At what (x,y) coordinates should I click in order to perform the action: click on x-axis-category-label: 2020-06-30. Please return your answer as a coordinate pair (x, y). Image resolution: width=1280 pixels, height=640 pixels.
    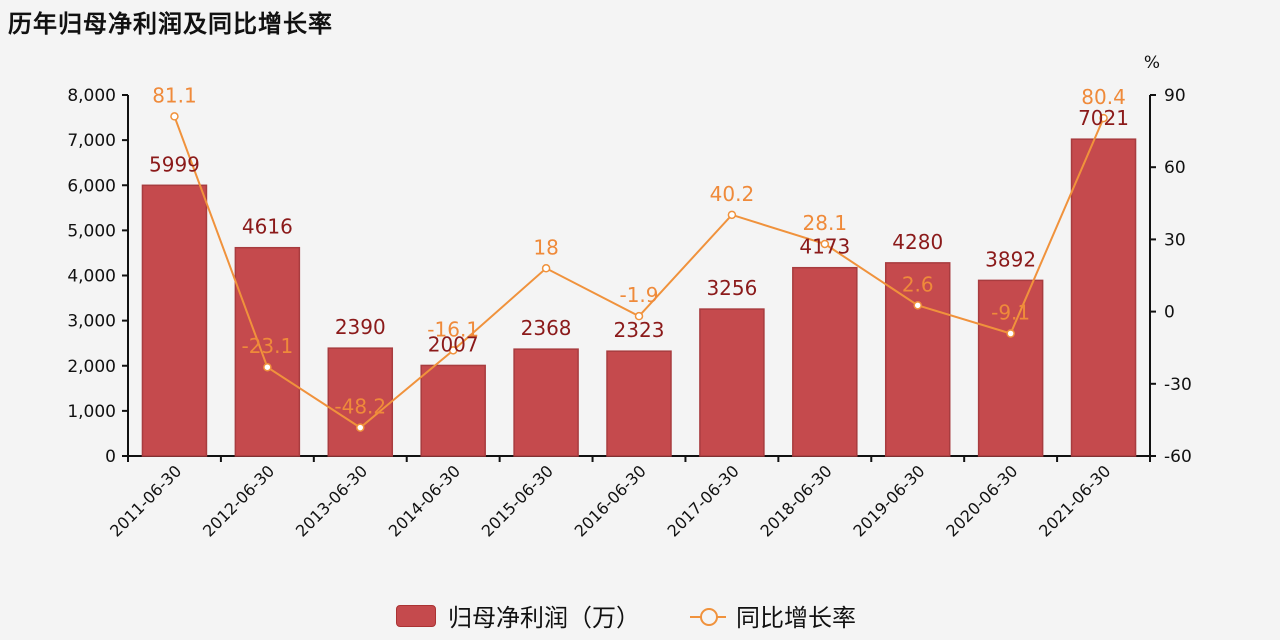
    Looking at the image, I should click on (981, 500).